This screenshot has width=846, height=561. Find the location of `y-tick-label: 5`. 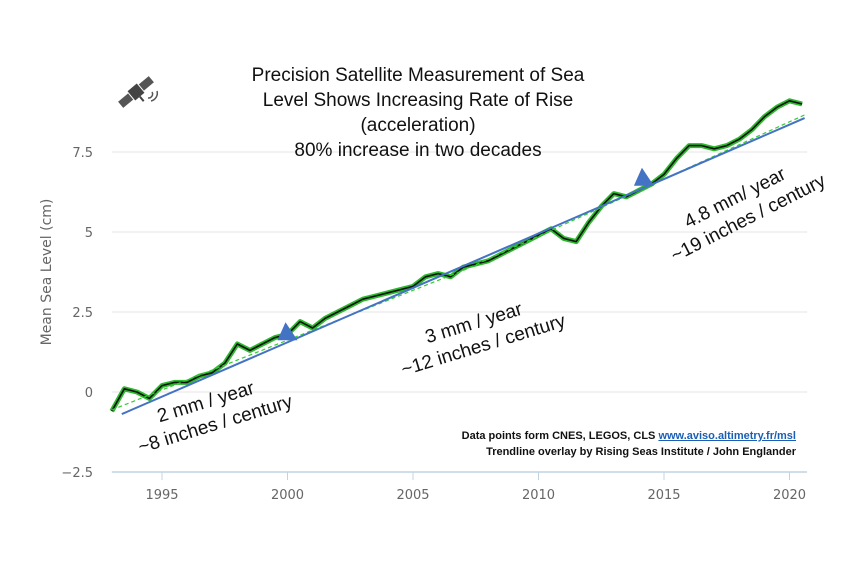

y-tick-label: 5 is located at coordinates (89, 233).